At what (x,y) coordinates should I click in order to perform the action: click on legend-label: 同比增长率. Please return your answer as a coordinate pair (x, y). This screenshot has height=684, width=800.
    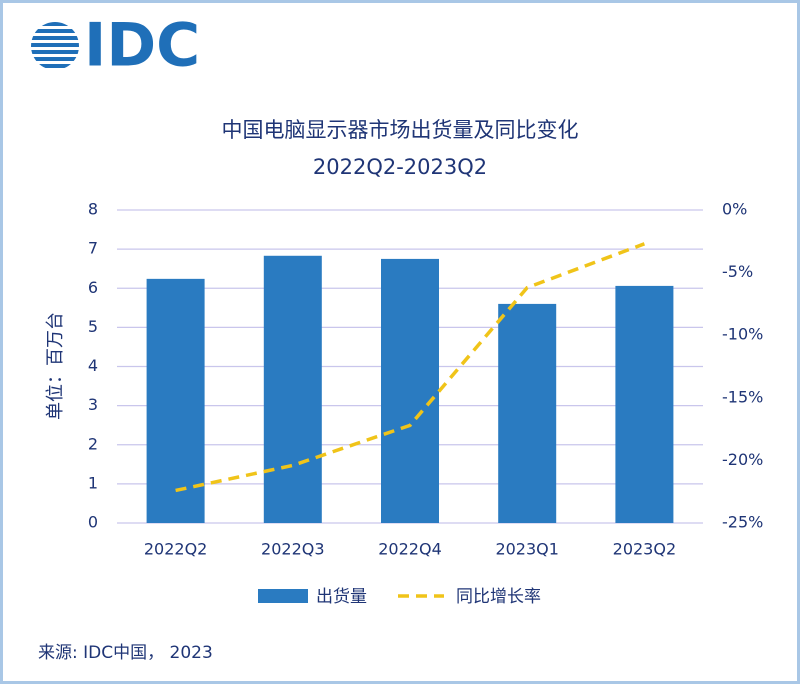
    Looking at the image, I should click on (498, 597).